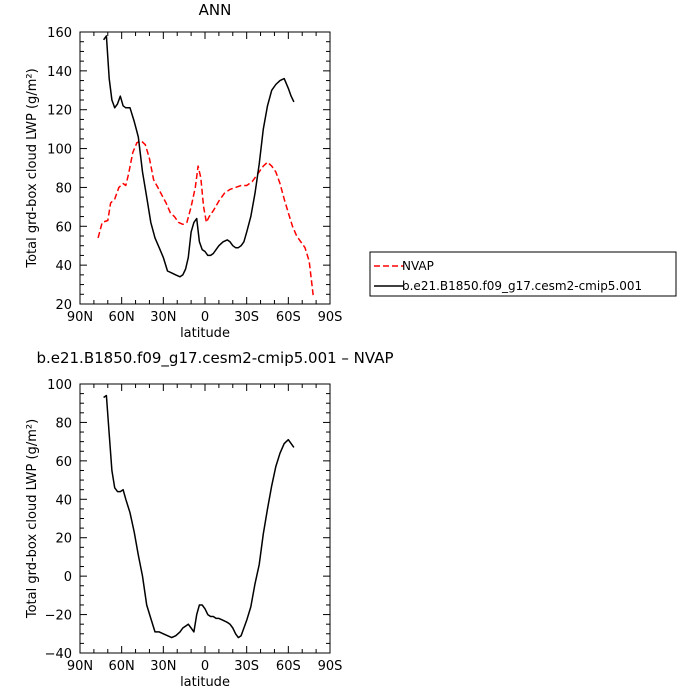 Image resolution: width=700 pixels, height=700 pixels. What do you see at coordinates (418, 266) in the screenshot?
I see `legend-label: NVAP` at bounding box center [418, 266].